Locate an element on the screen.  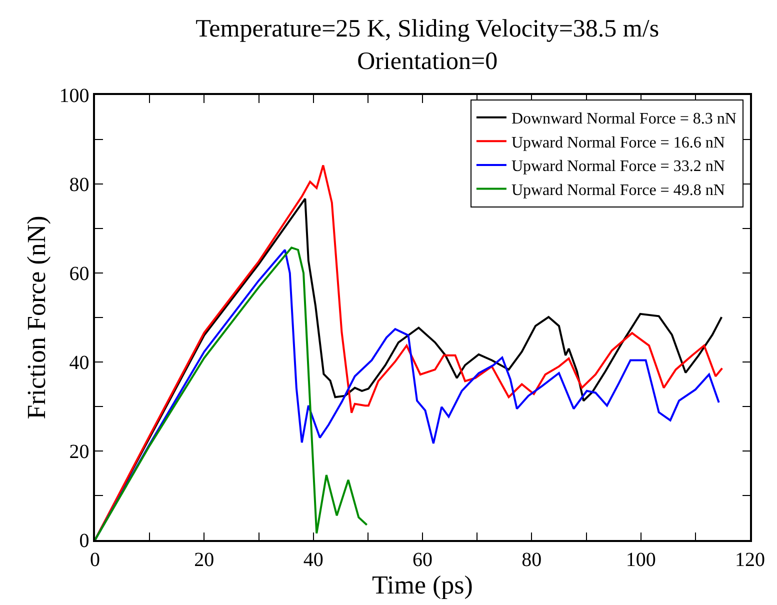
legend-label: Upward Normal Force = 16.6 nN is located at coordinates (618, 143).